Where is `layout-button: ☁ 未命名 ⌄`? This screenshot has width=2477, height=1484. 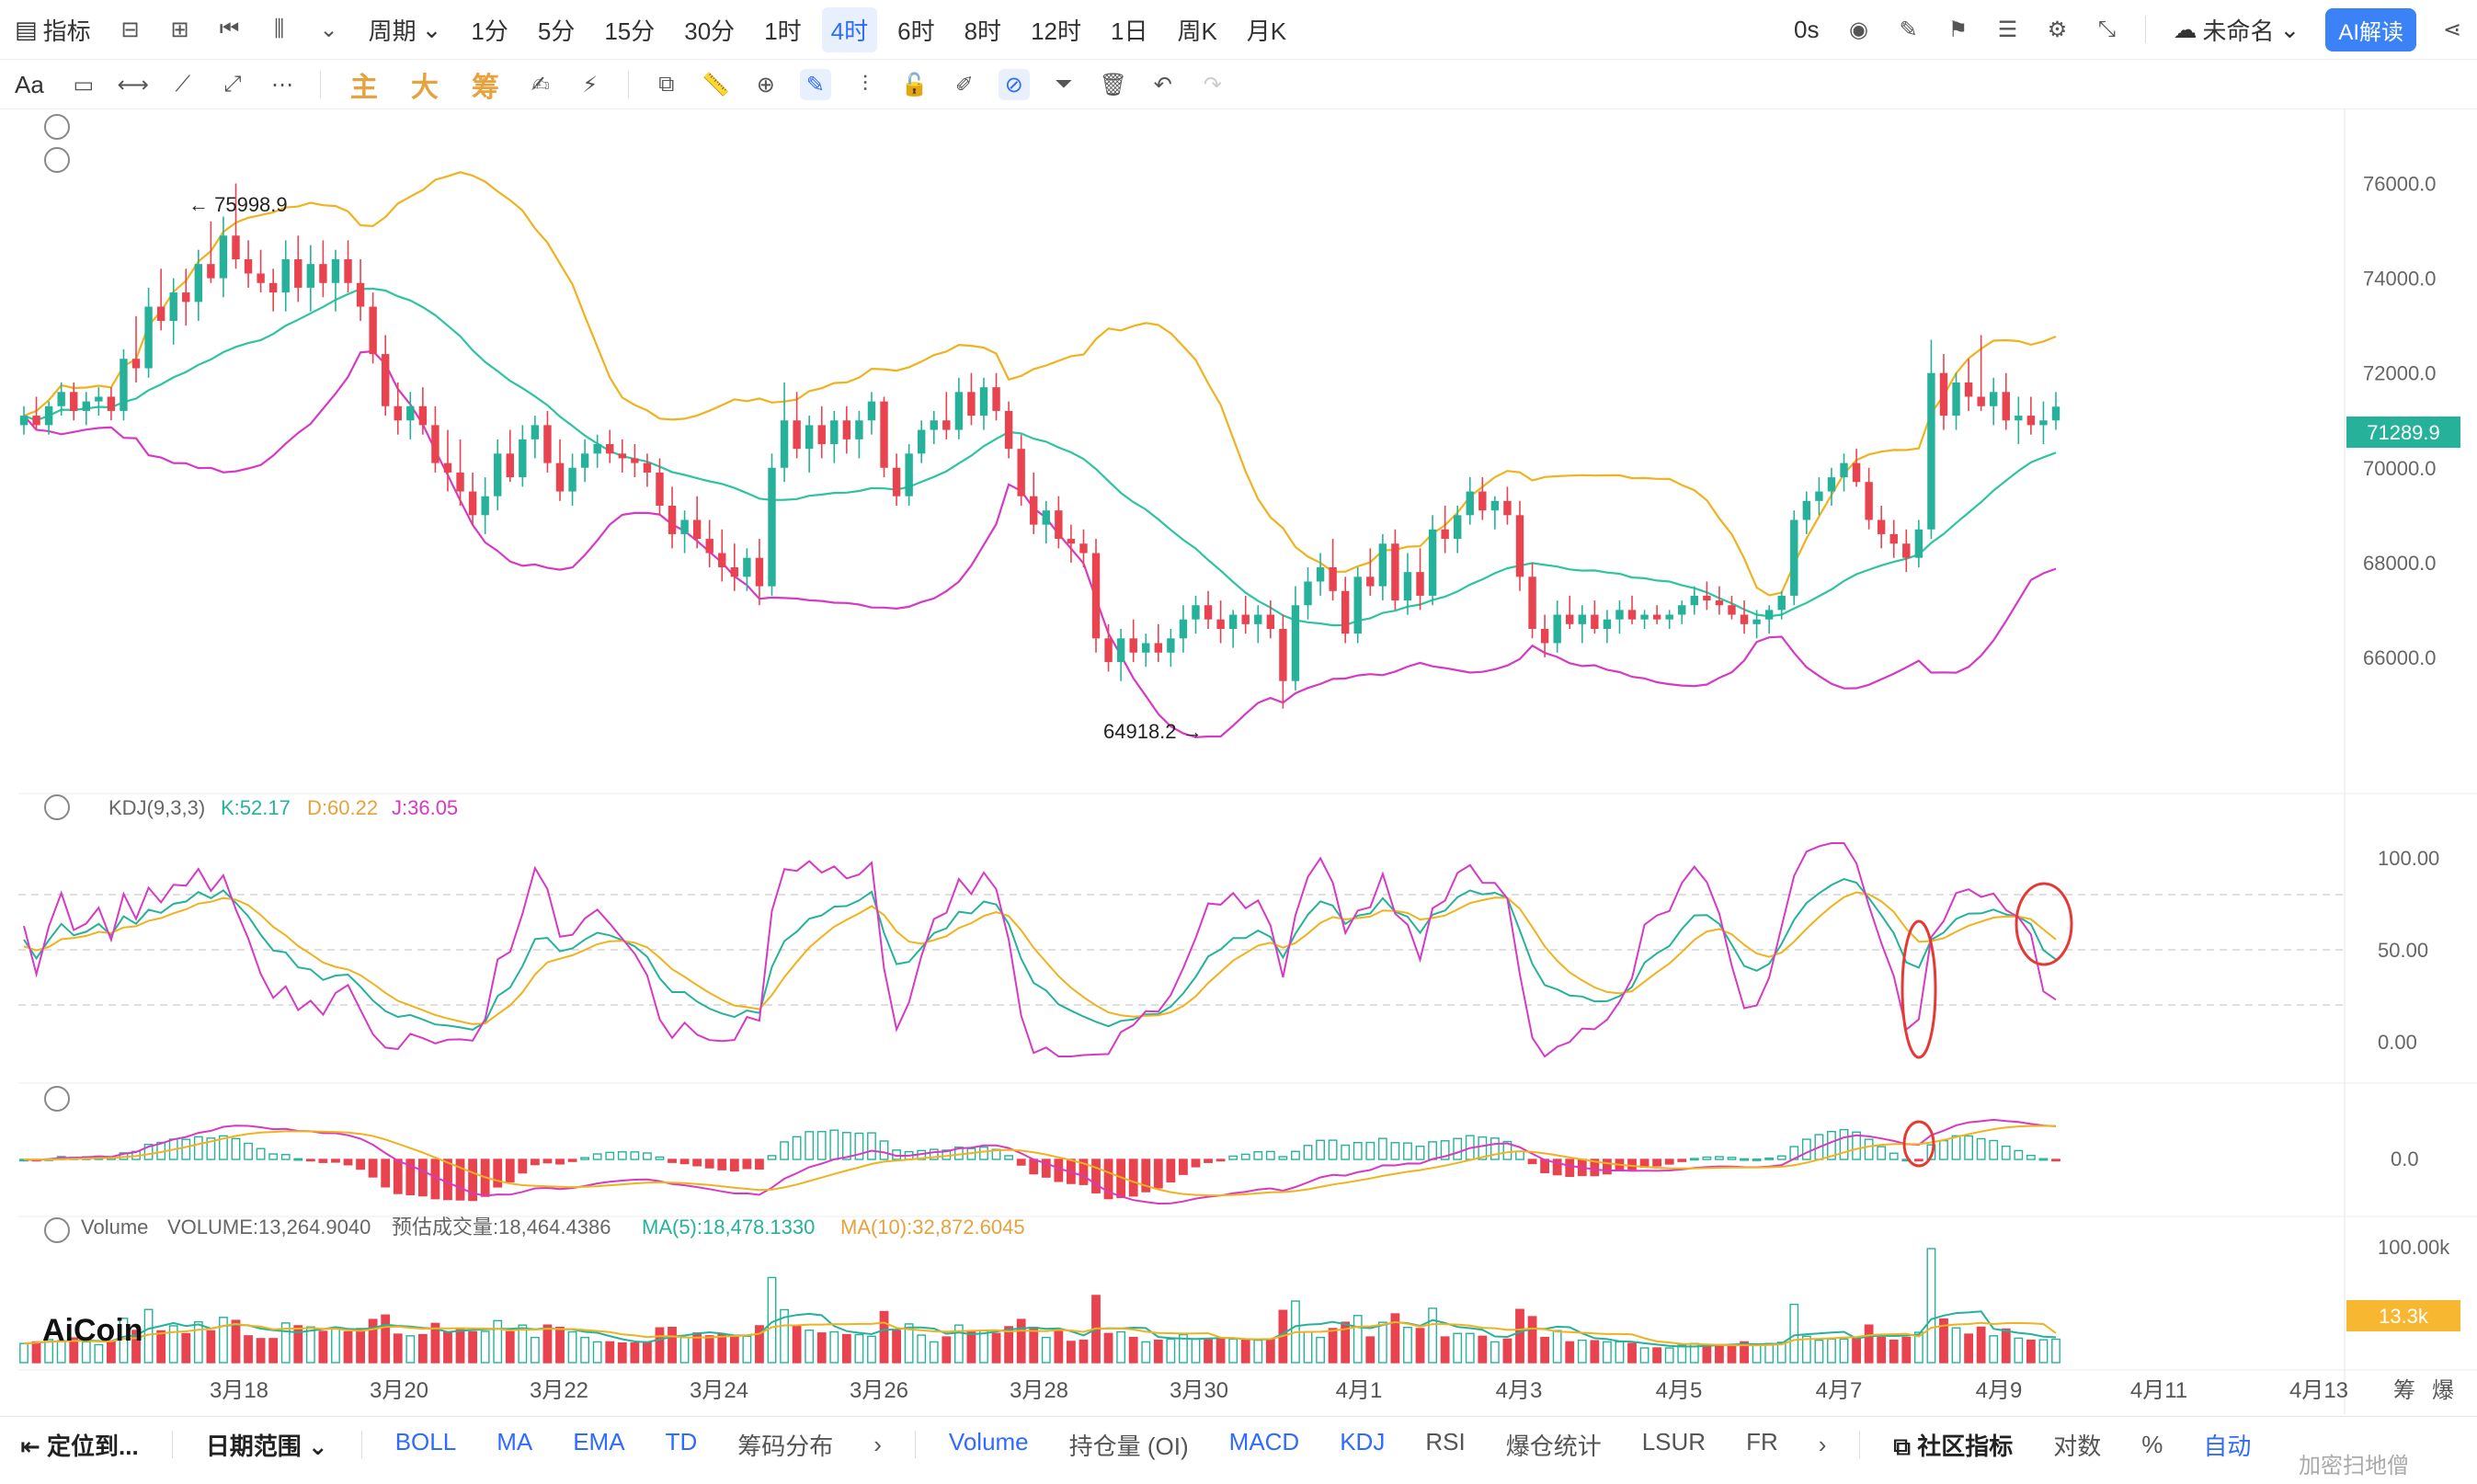
layout-button: ☁ 未命名 ⌄ is located at coordinates (2237, 30).